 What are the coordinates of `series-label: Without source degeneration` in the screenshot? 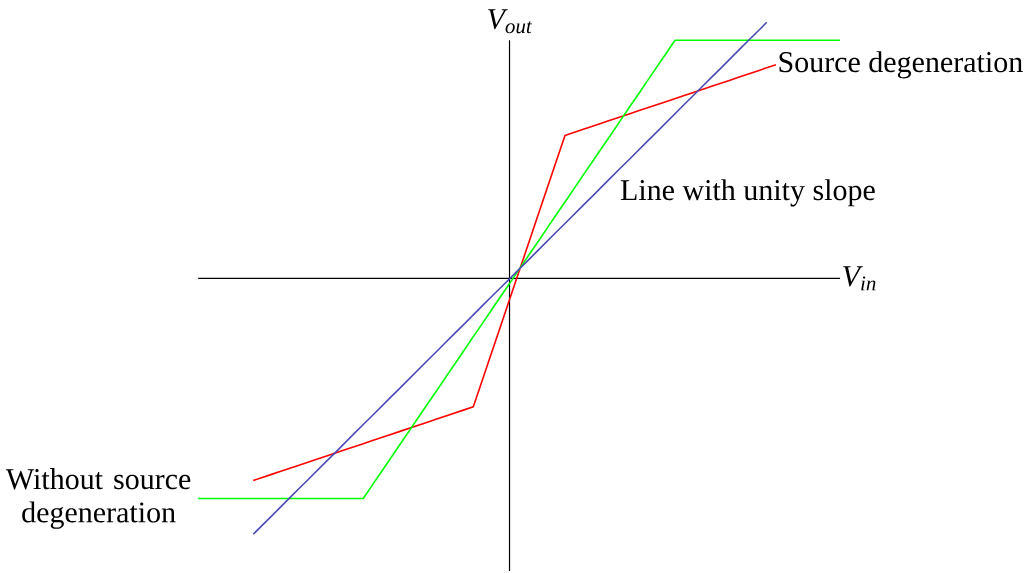 It's located at (98, 498).